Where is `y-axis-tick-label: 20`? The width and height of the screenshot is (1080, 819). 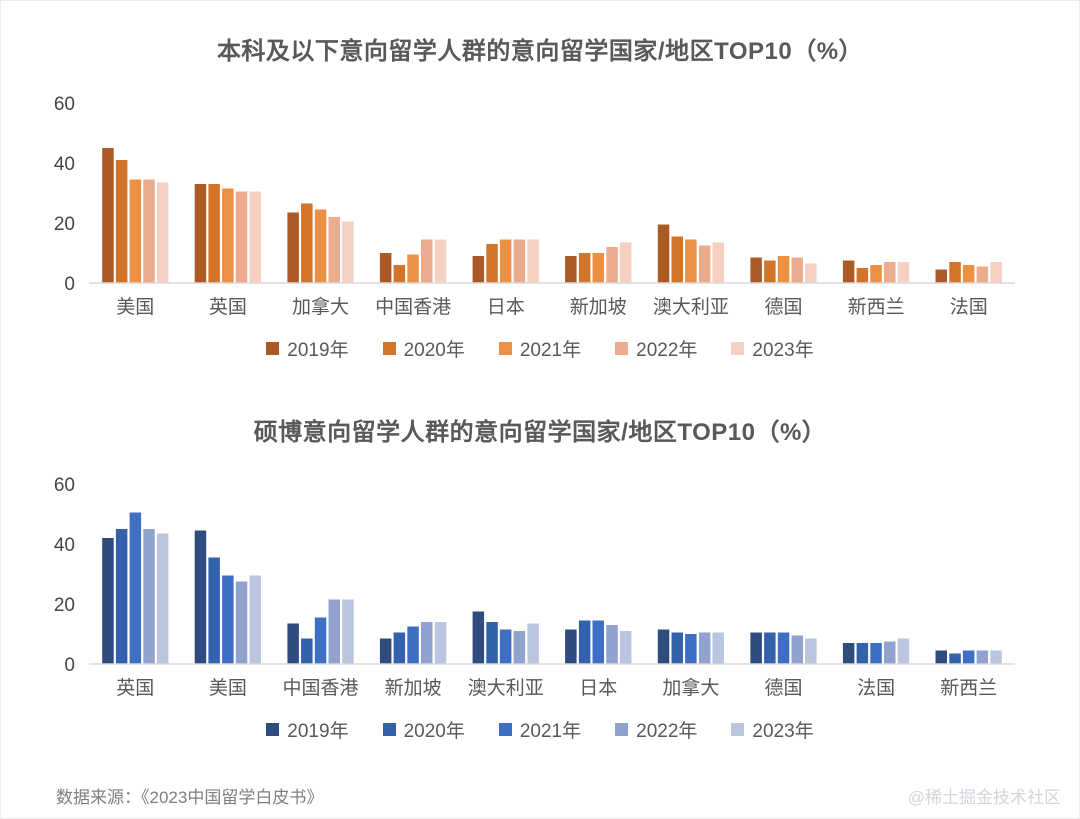 y-axis-tick-label: 20 is located at coordinates (64, 605).